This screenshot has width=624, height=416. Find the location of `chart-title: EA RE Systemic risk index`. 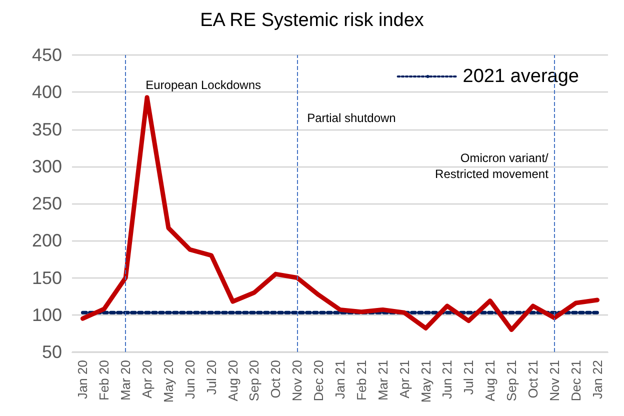

chart-title: EA RE Systemic risk index is located at coordinates (312, 20).